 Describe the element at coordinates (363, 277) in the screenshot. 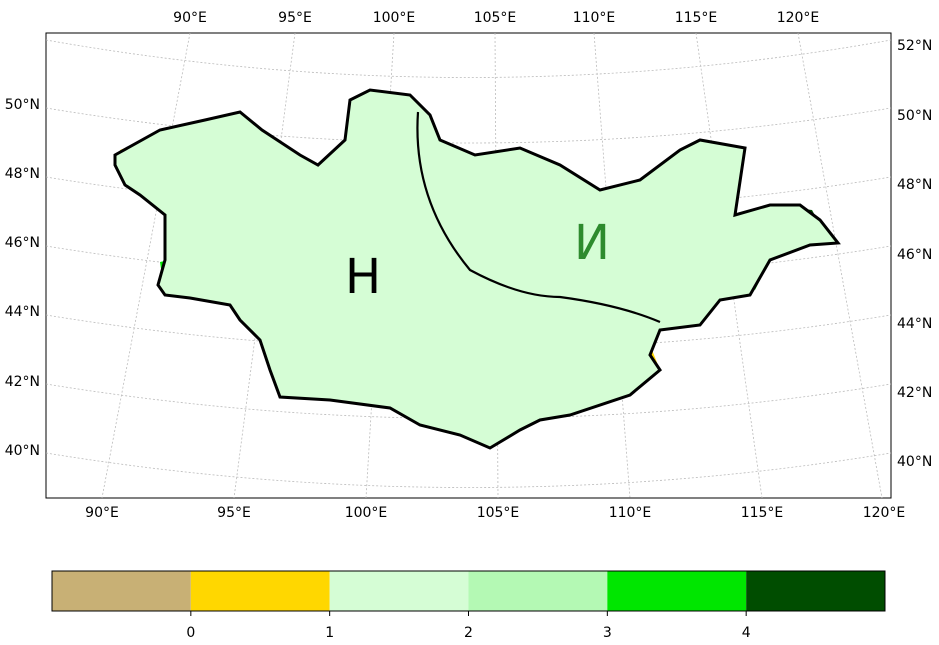

I see `region-label: Н` at that location.